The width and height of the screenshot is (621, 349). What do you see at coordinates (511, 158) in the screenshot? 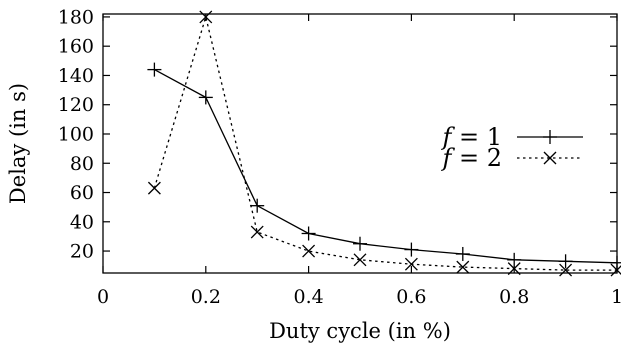
I see `legend-entry-2: f = 2` at bounding box center [511, 158].